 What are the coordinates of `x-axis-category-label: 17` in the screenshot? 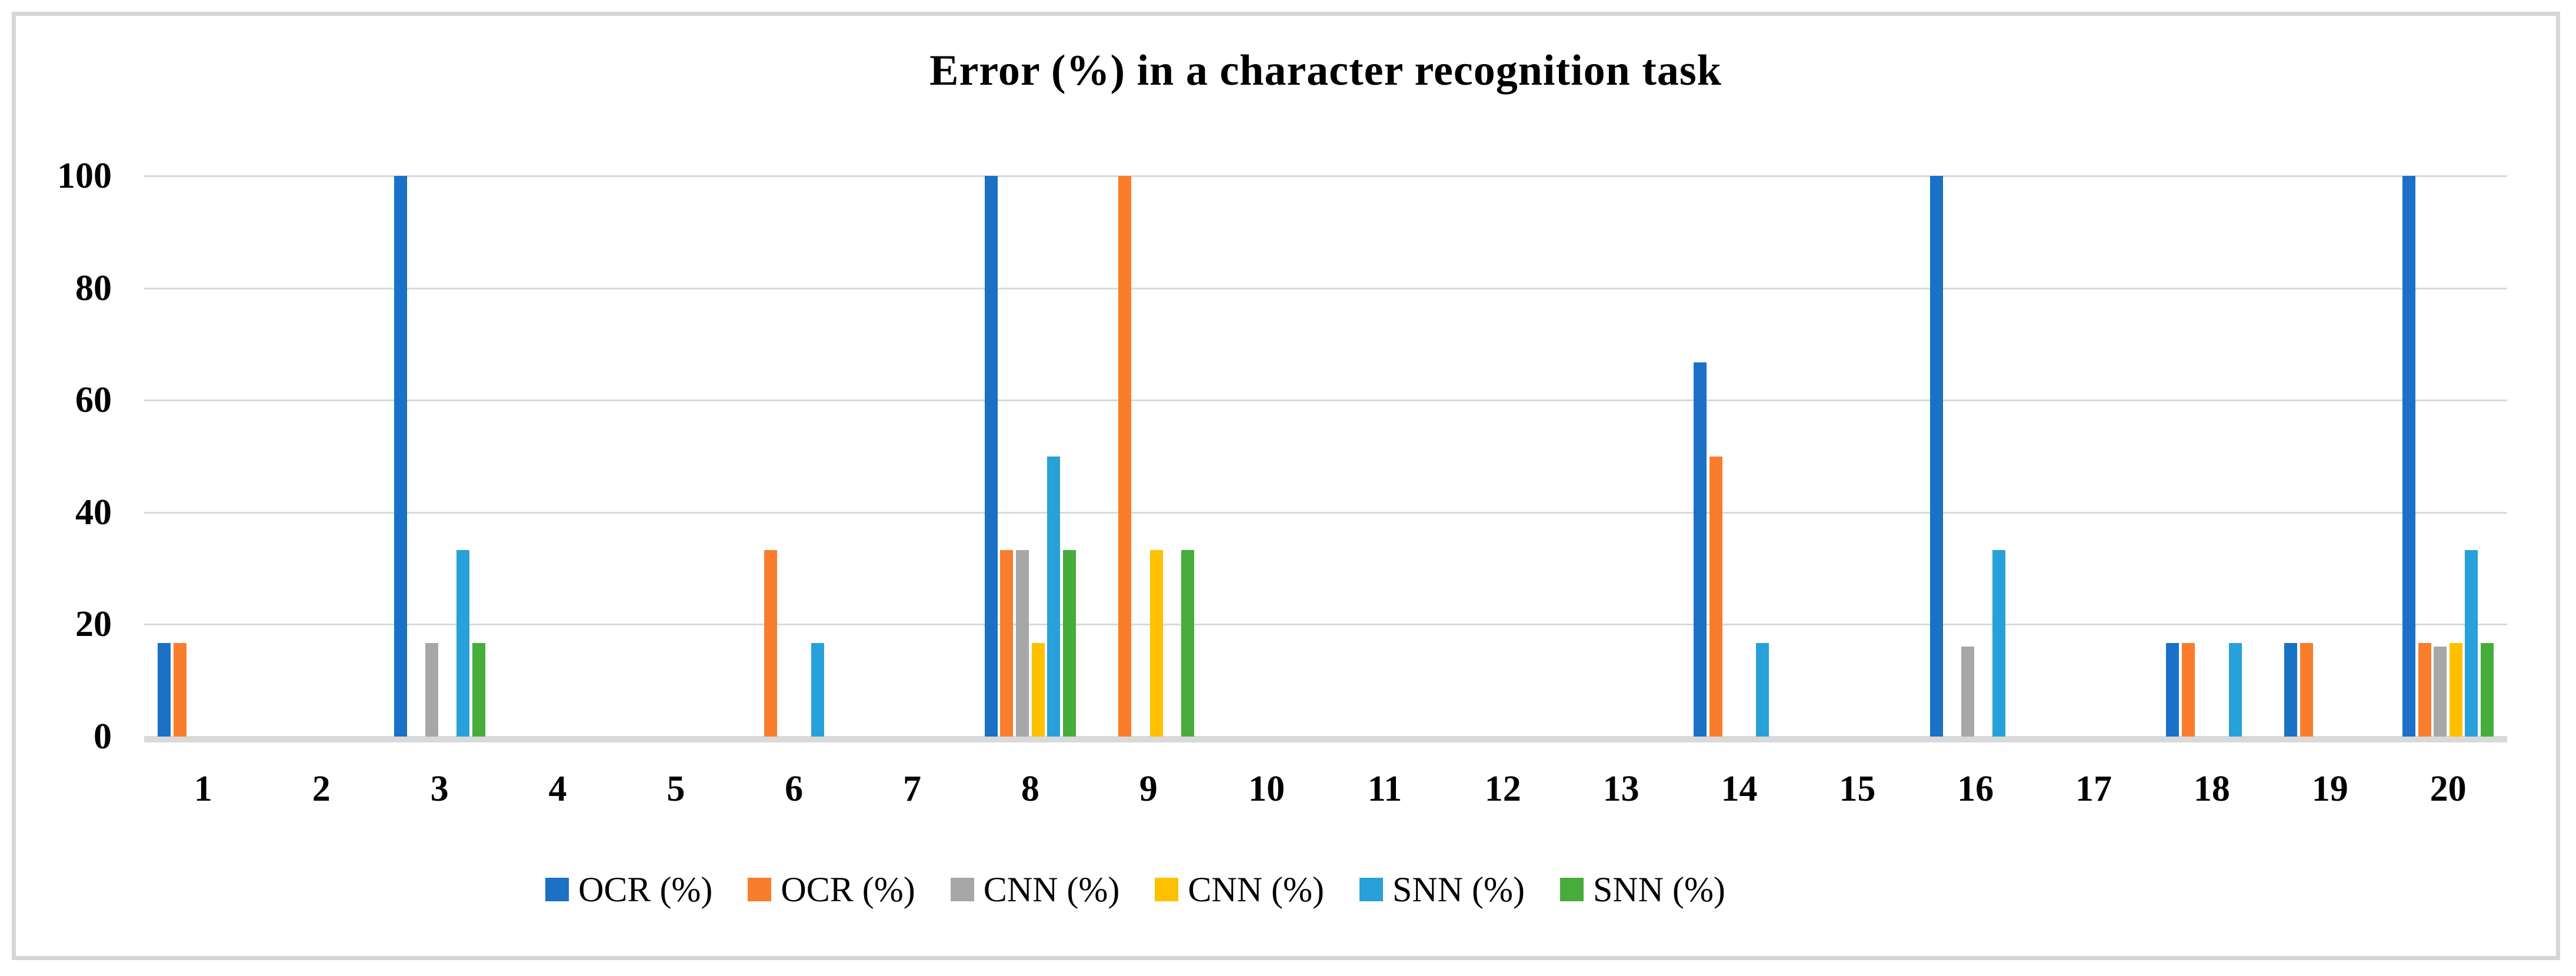 It's located at (2093, 789).